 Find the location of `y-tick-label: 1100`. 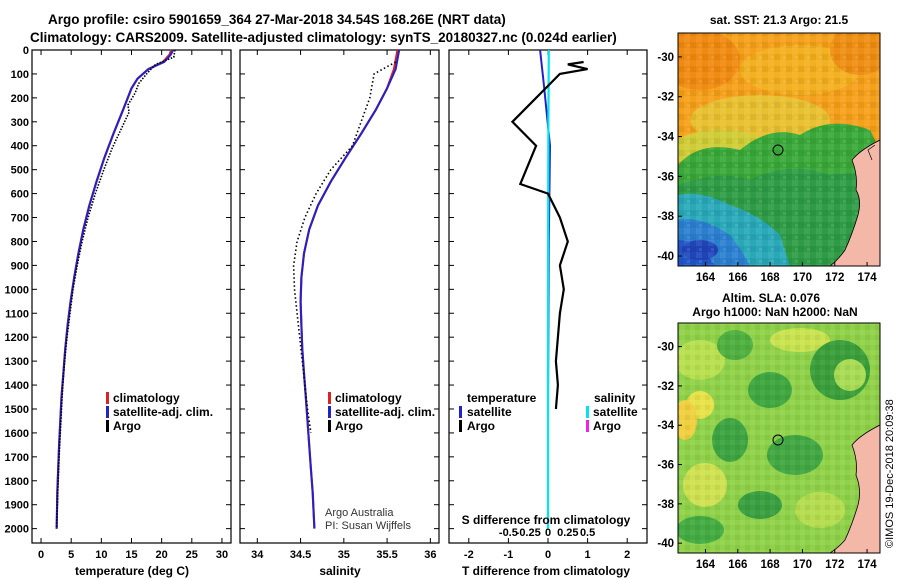

y-tick-label: 1100 is located at coordinates (17, 314).